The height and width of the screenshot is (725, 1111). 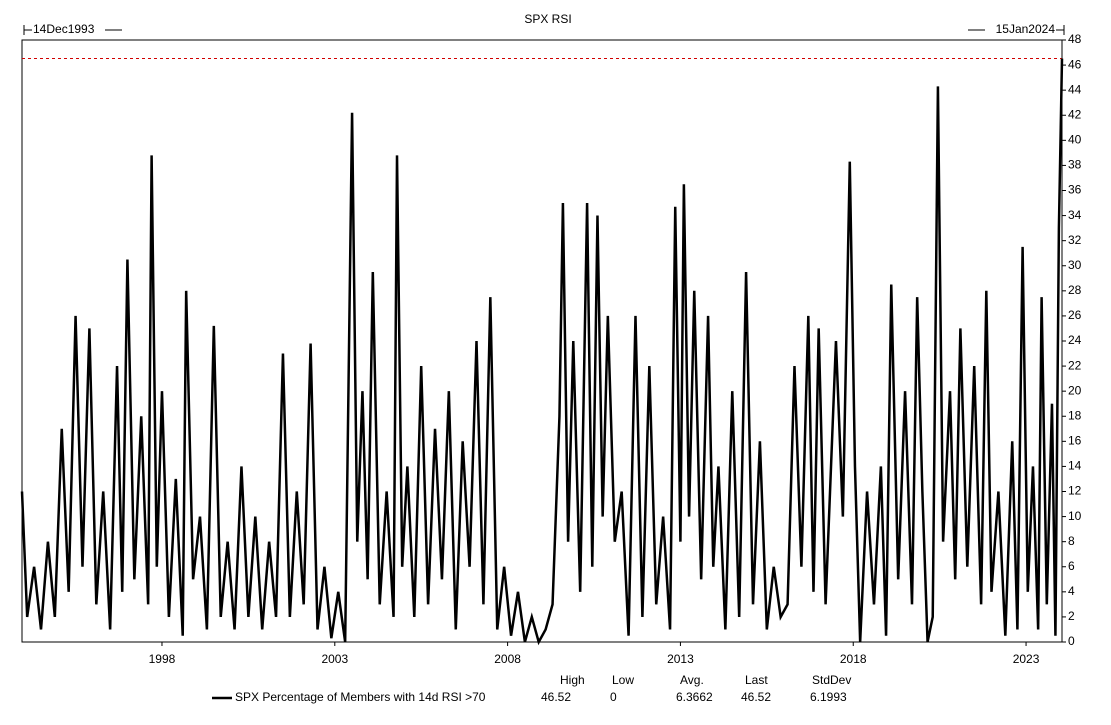 What do you see at coordinates (694, 697) in the screenshot?
I see `stat-value: 6.3662` at bounding box center [694, 697].